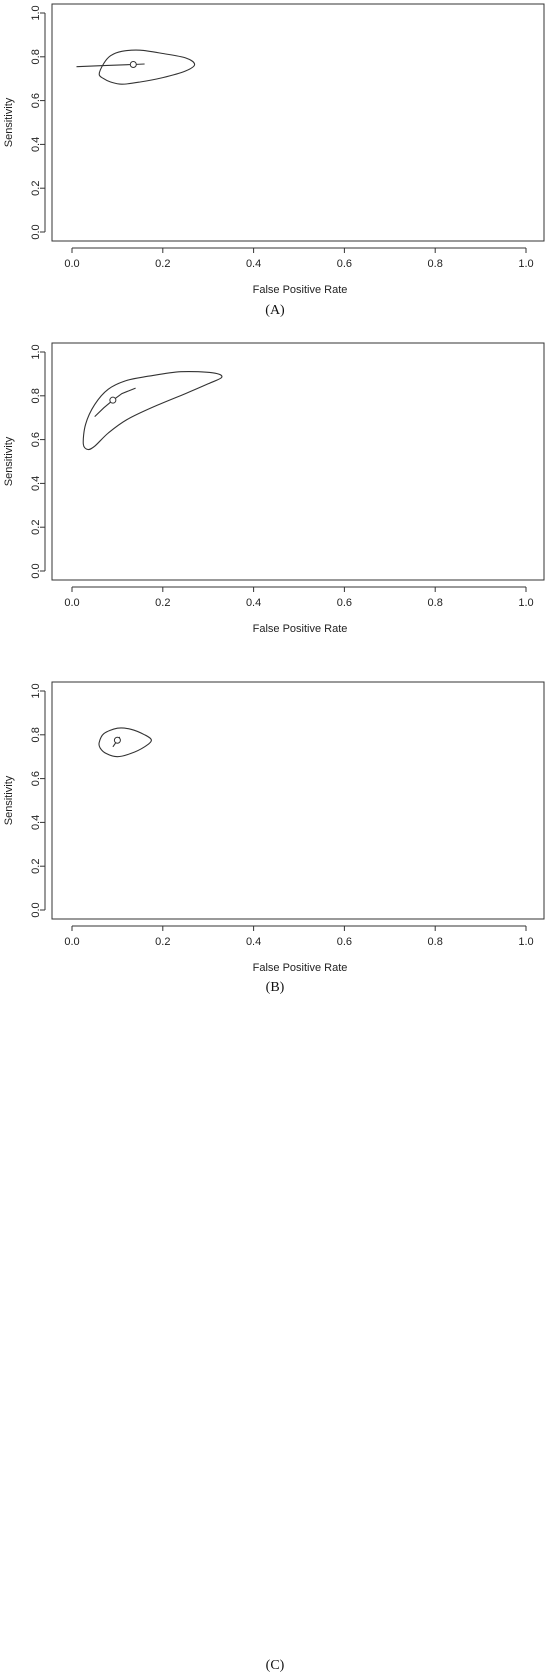  What do you see at coordinates (110, 65) in the screenshot?
I see `sroc-curve-a` at bounding box center [110, 65].